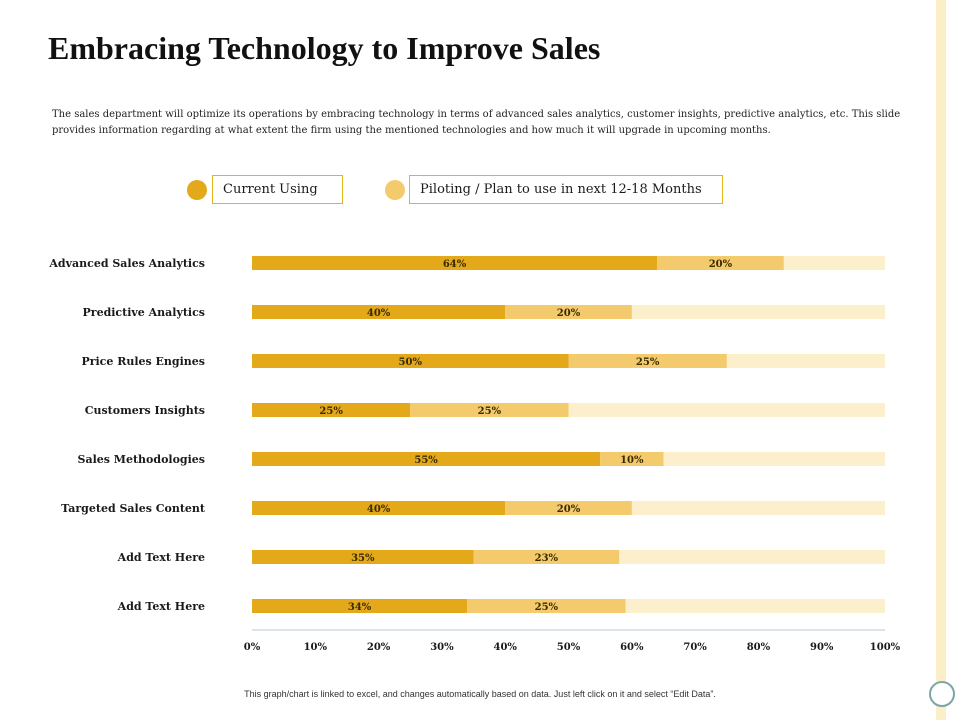 The width and height of the screenshot is (960, 720). Describe the element at coordinates (324, 48) in the screenshot. I see `page-title: Embracing Technology to Improve Sales` at that location.